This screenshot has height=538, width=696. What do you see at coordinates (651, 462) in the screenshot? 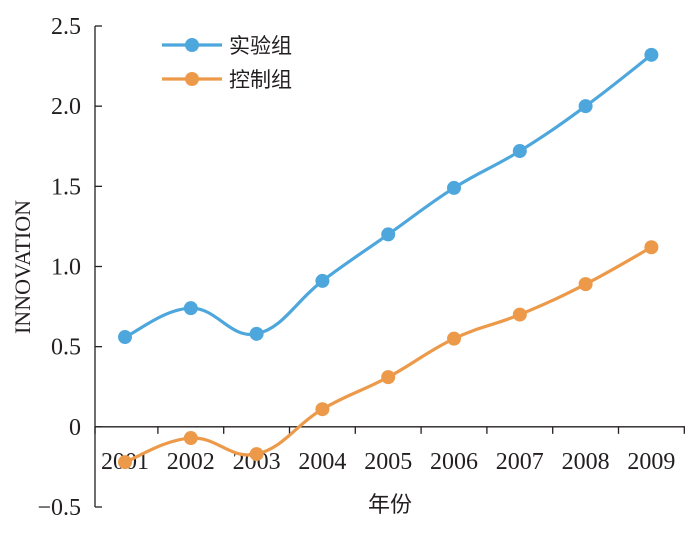
I see `x-tick-label: 2009` at bounding box center [651, 462].